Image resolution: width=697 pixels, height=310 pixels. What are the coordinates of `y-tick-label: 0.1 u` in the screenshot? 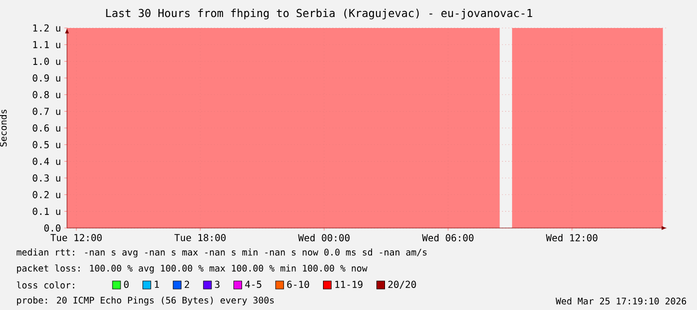 It's located at (46, 211).